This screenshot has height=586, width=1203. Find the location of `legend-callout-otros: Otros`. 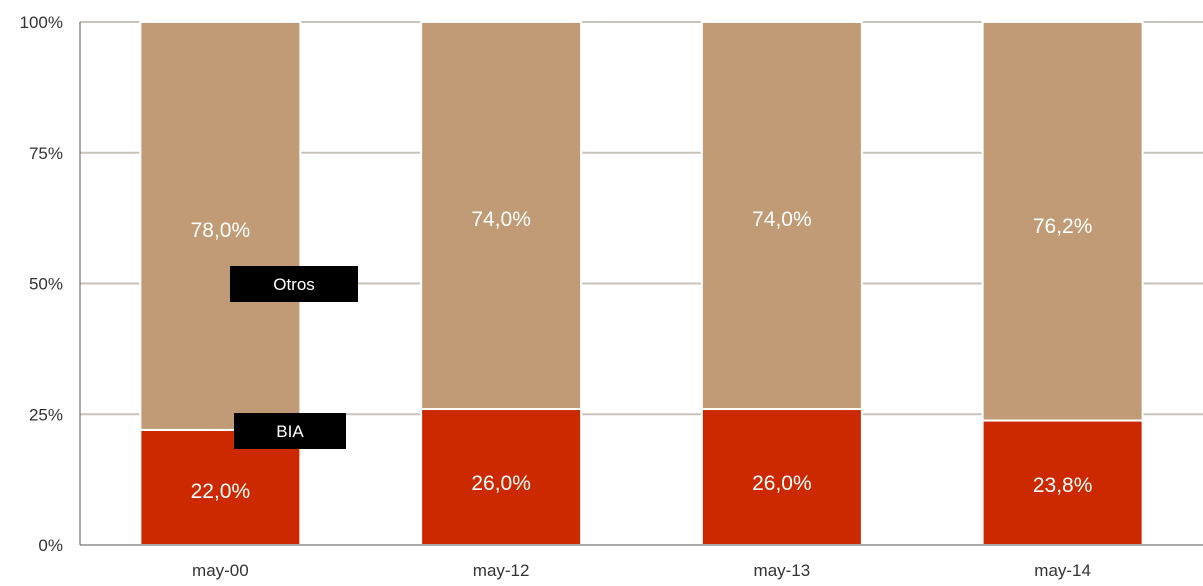

legend-callout-otros: Otros is located at coordinates (294, 284).